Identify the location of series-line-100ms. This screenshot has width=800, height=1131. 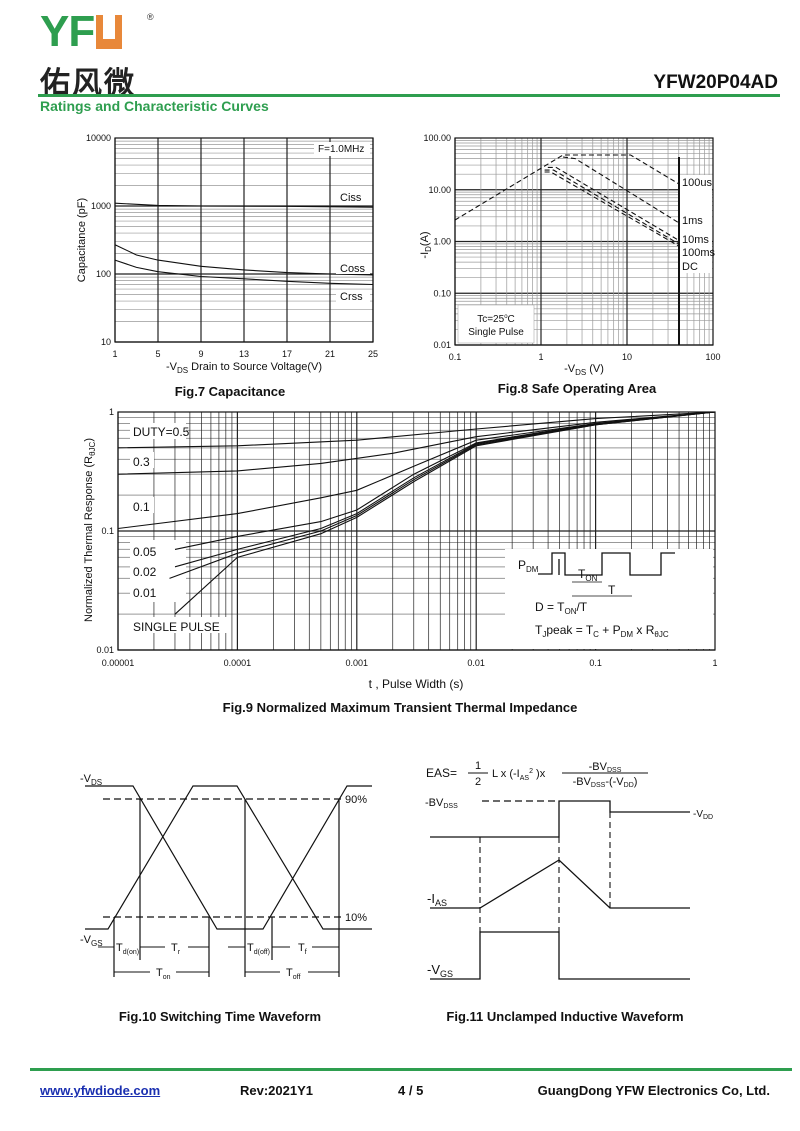
(612, 207).